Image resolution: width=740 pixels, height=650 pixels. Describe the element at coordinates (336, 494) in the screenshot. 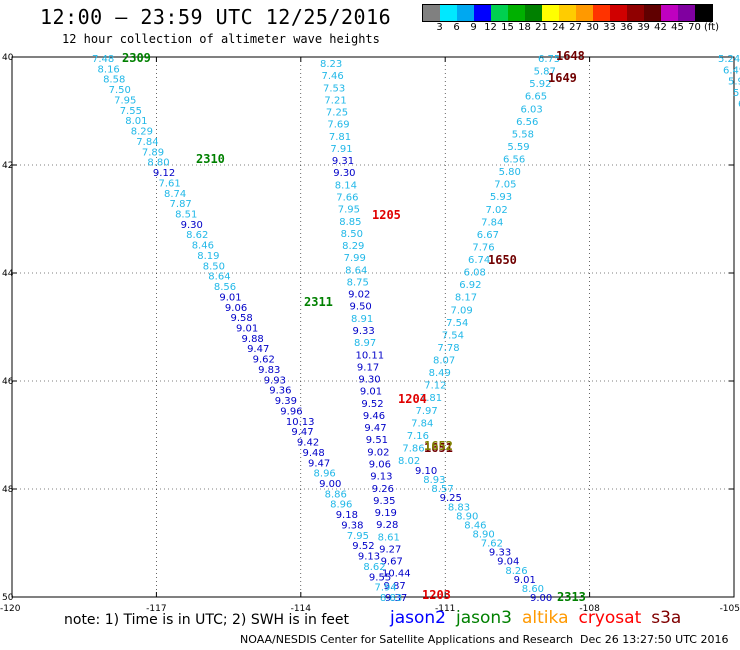

I see `swh-value: 8.86` at that location.